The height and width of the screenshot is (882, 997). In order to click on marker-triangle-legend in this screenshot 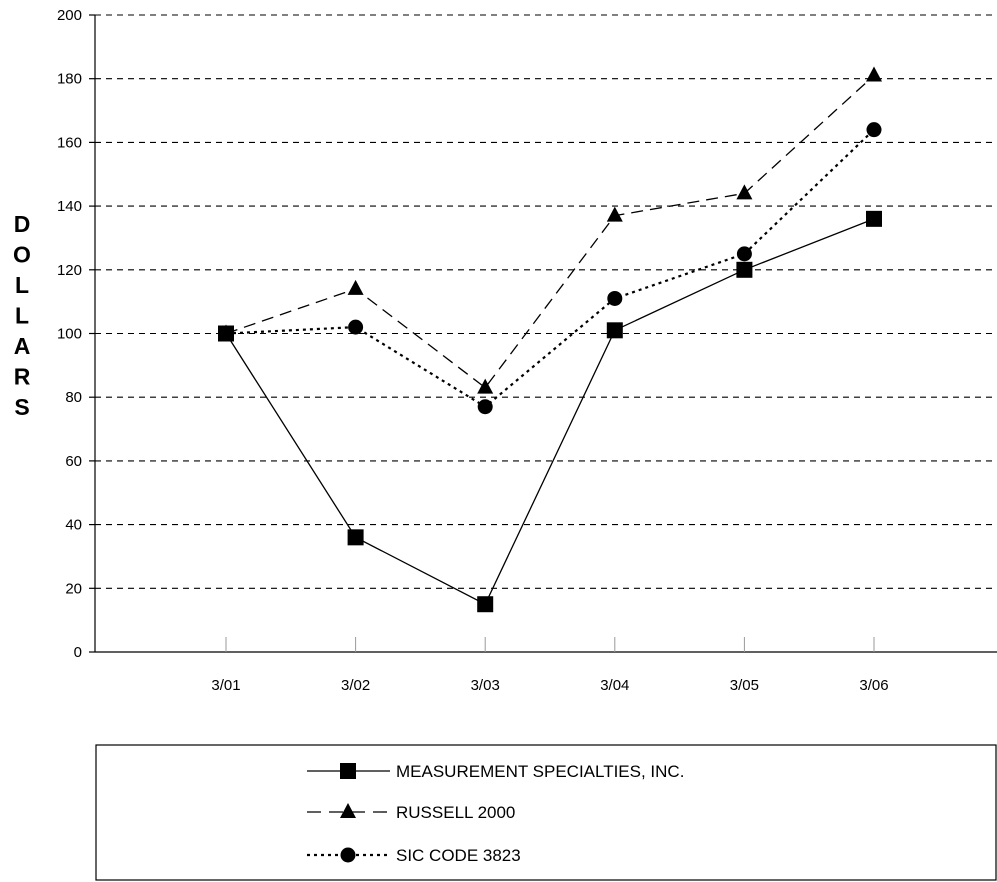, I will do `click(348, 810)`.